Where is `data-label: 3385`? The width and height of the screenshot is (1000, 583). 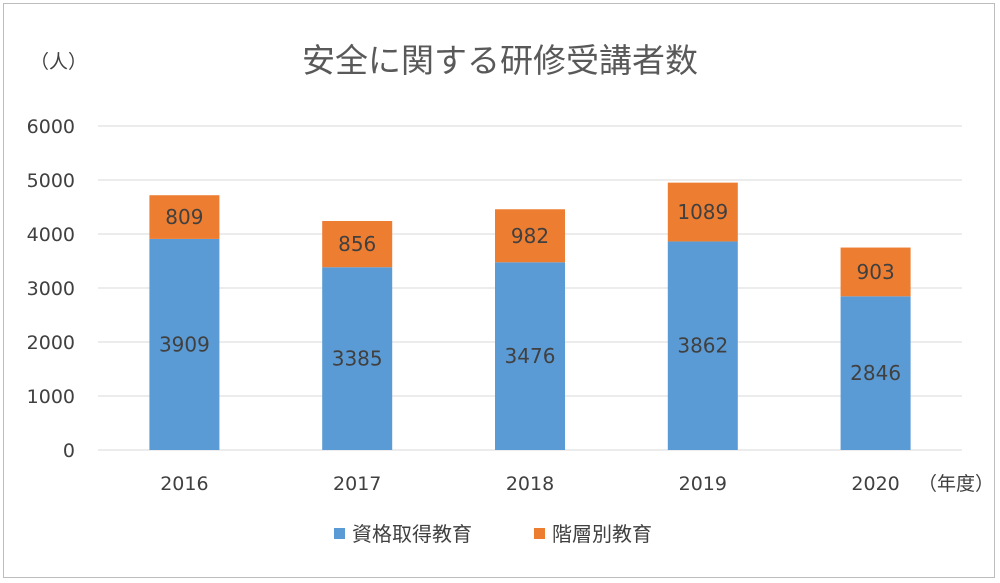 data-label: 3385 is located at coordinates (357, 359).